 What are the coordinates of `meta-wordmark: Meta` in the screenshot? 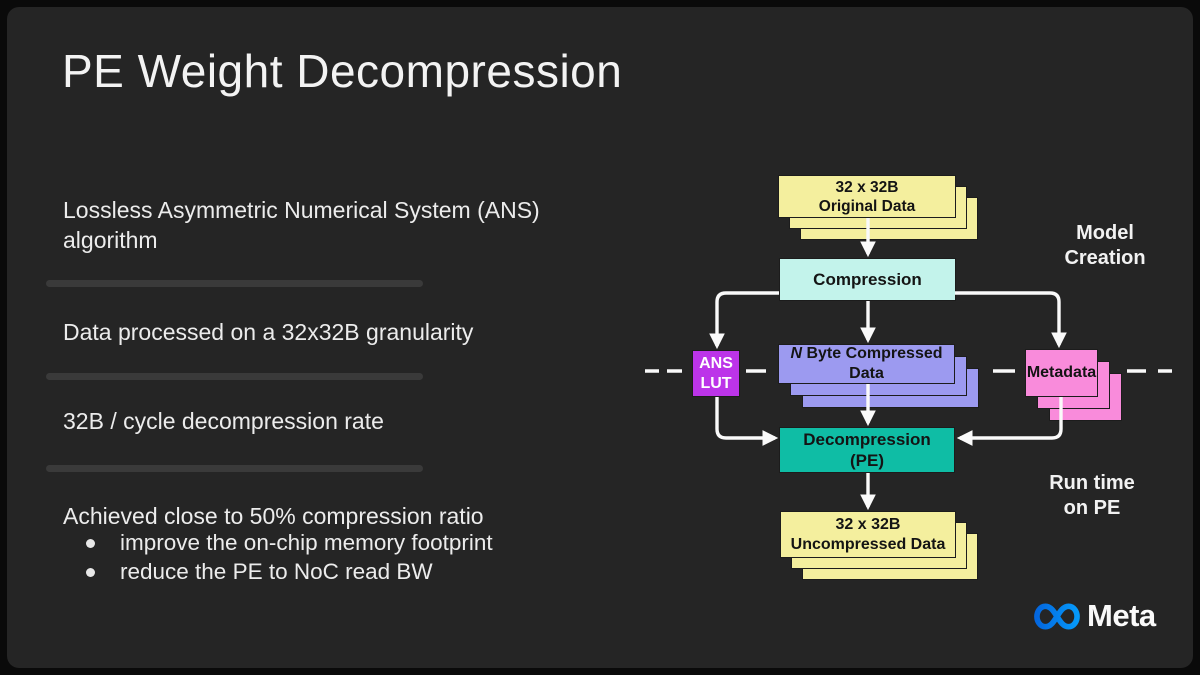 It's located at (1121, 615).